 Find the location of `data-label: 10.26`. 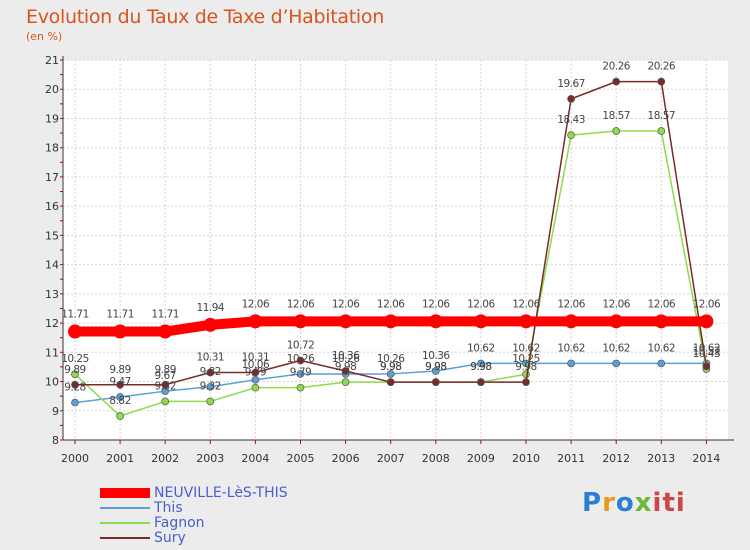

data-label: 10.26 is located at coordinates (301, 359).